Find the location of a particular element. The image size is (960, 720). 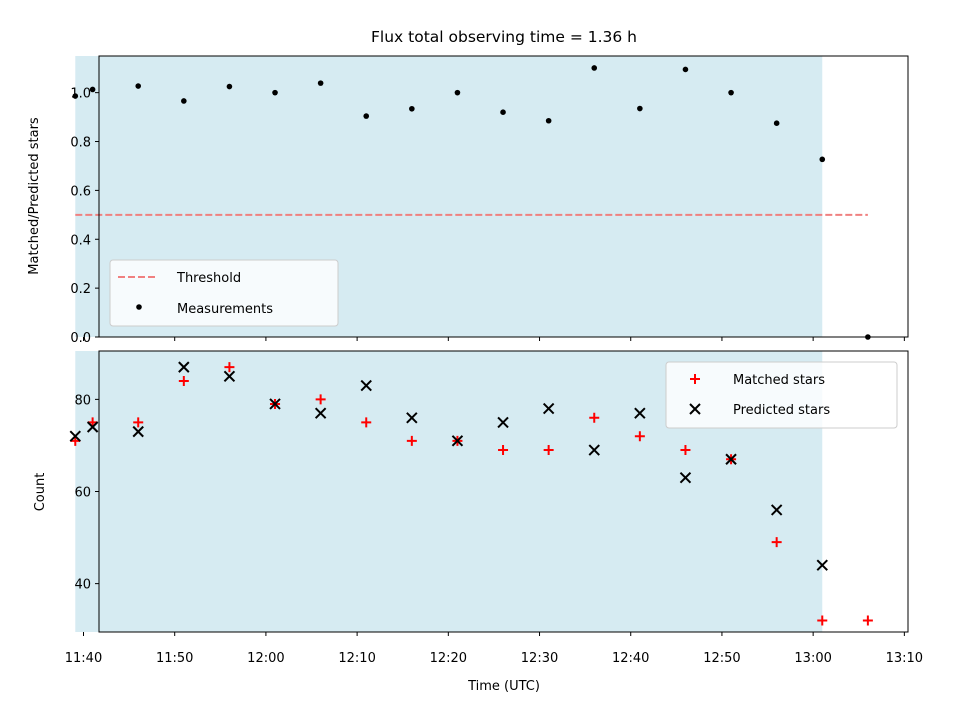

legend-measurements-label: Measurements is located at coordinates (225, 309).